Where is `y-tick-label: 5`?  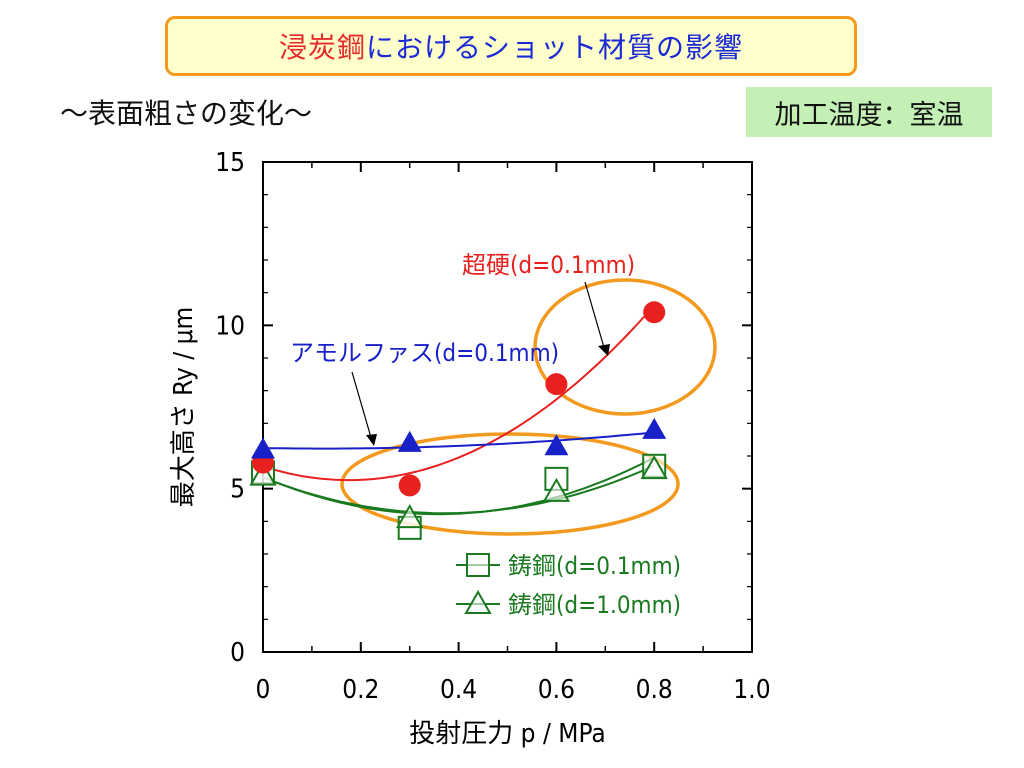 y-tick-label: 5 is located at coordinates (237, 490).